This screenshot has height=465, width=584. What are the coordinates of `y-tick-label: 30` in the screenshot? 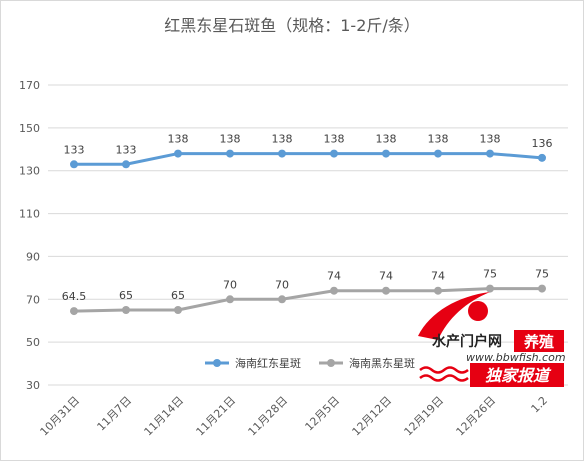 It's located at (33, 385).